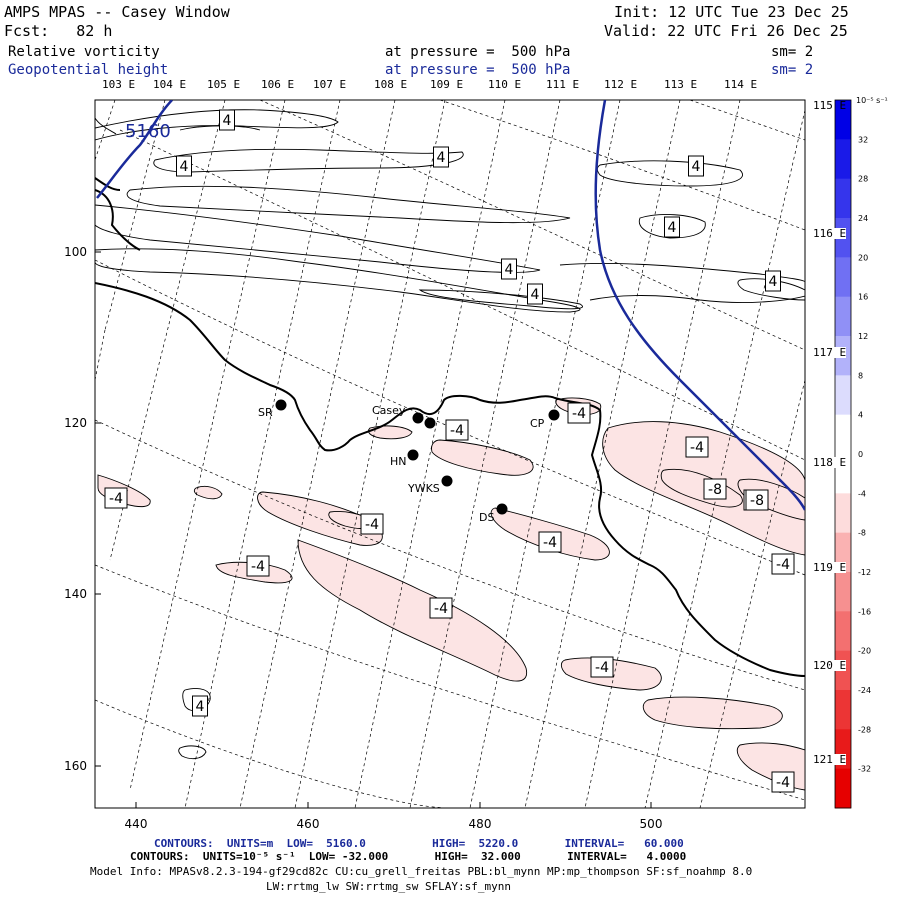  What do you see at coordinates (478, 70) in the screenshot?
I see `field2-level: at pressure = 500 hPa` at bounding box center [478, 70].